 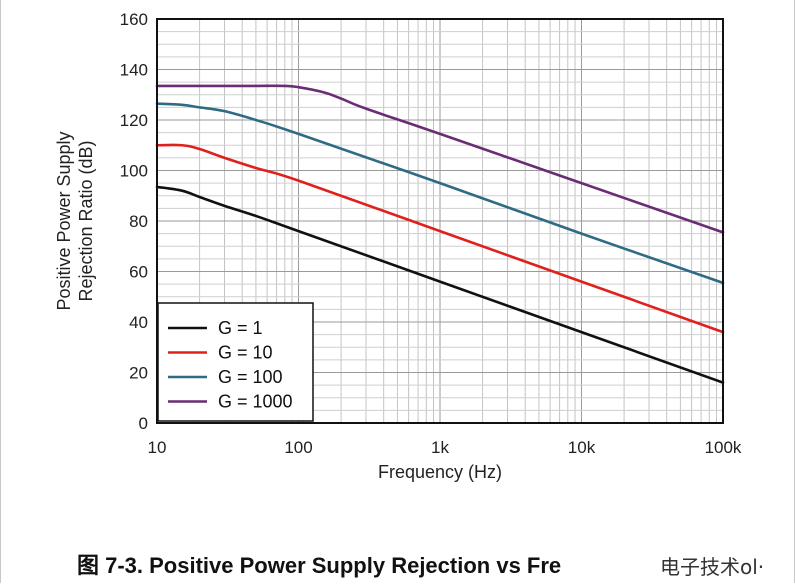 What do you see at coordinates (143, 423) in the screenshot?
I see `y-tick-label: 0` at bounding box center [143, 423].